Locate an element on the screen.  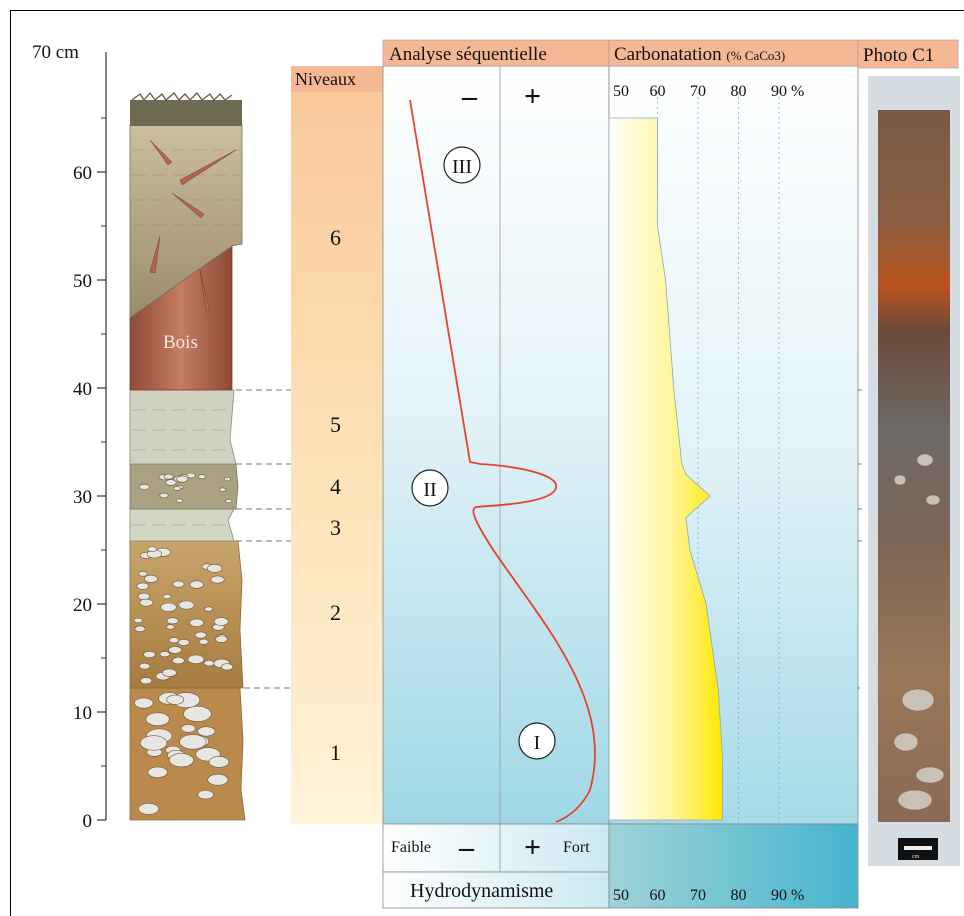
axis-tick-label: 10 is located at coordinates (82, 713).